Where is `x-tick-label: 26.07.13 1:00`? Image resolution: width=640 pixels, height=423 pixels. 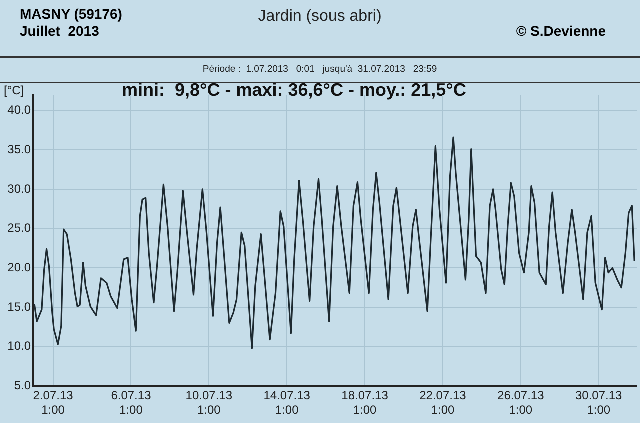
x-tick-label: 26.07.13 1:00 is located at coordinates (521, 403).